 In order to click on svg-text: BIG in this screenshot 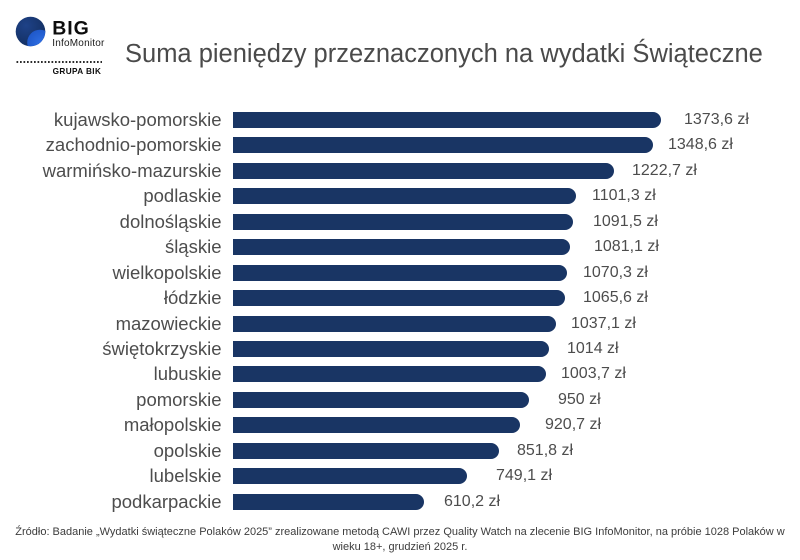, I will do `click(70, 29)`.